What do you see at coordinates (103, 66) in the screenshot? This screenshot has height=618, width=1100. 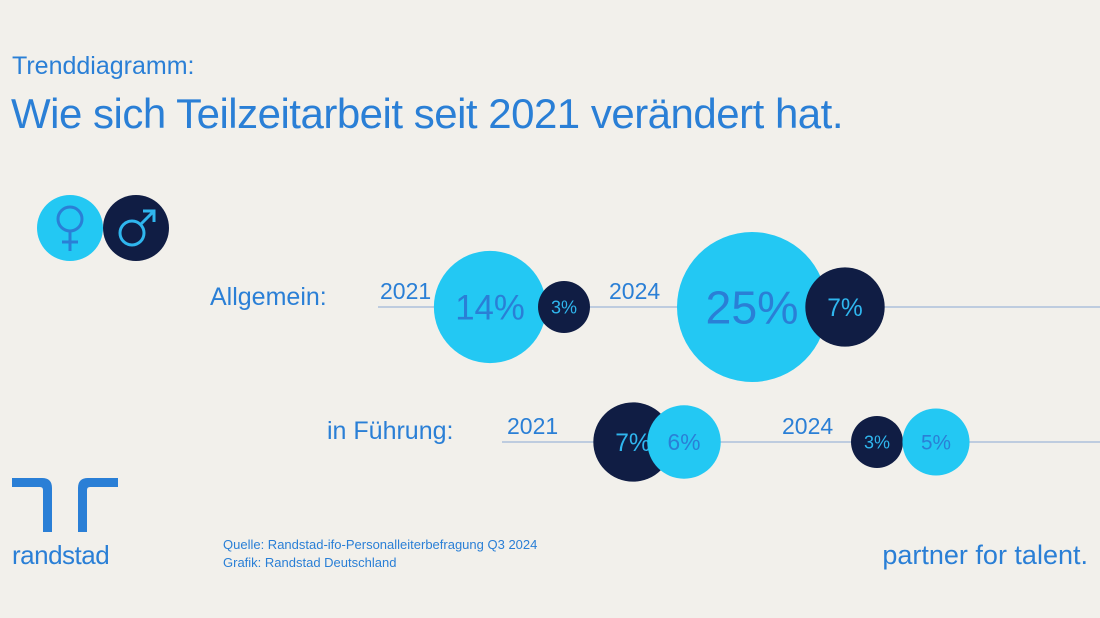 I see `subtitle: Trenddiagramm:` at bounding box center [103, 66].